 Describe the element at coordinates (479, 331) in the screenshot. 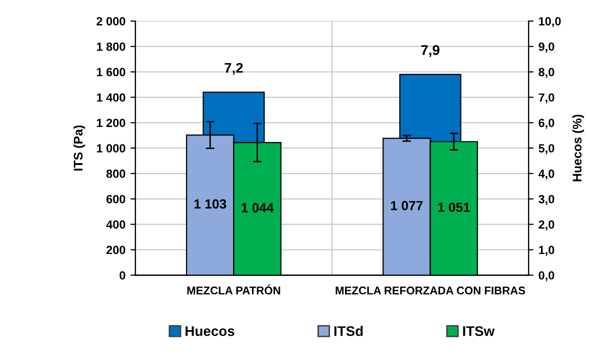

I see `legend-label: ITSw` at that location.